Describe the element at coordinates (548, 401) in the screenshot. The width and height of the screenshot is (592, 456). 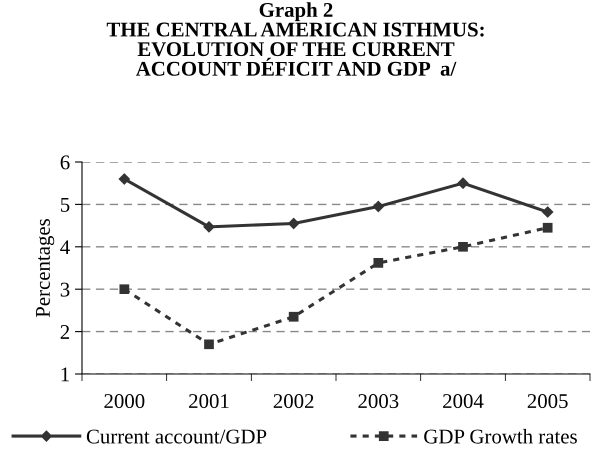
I see `x-tick-label: 2005` at that location.